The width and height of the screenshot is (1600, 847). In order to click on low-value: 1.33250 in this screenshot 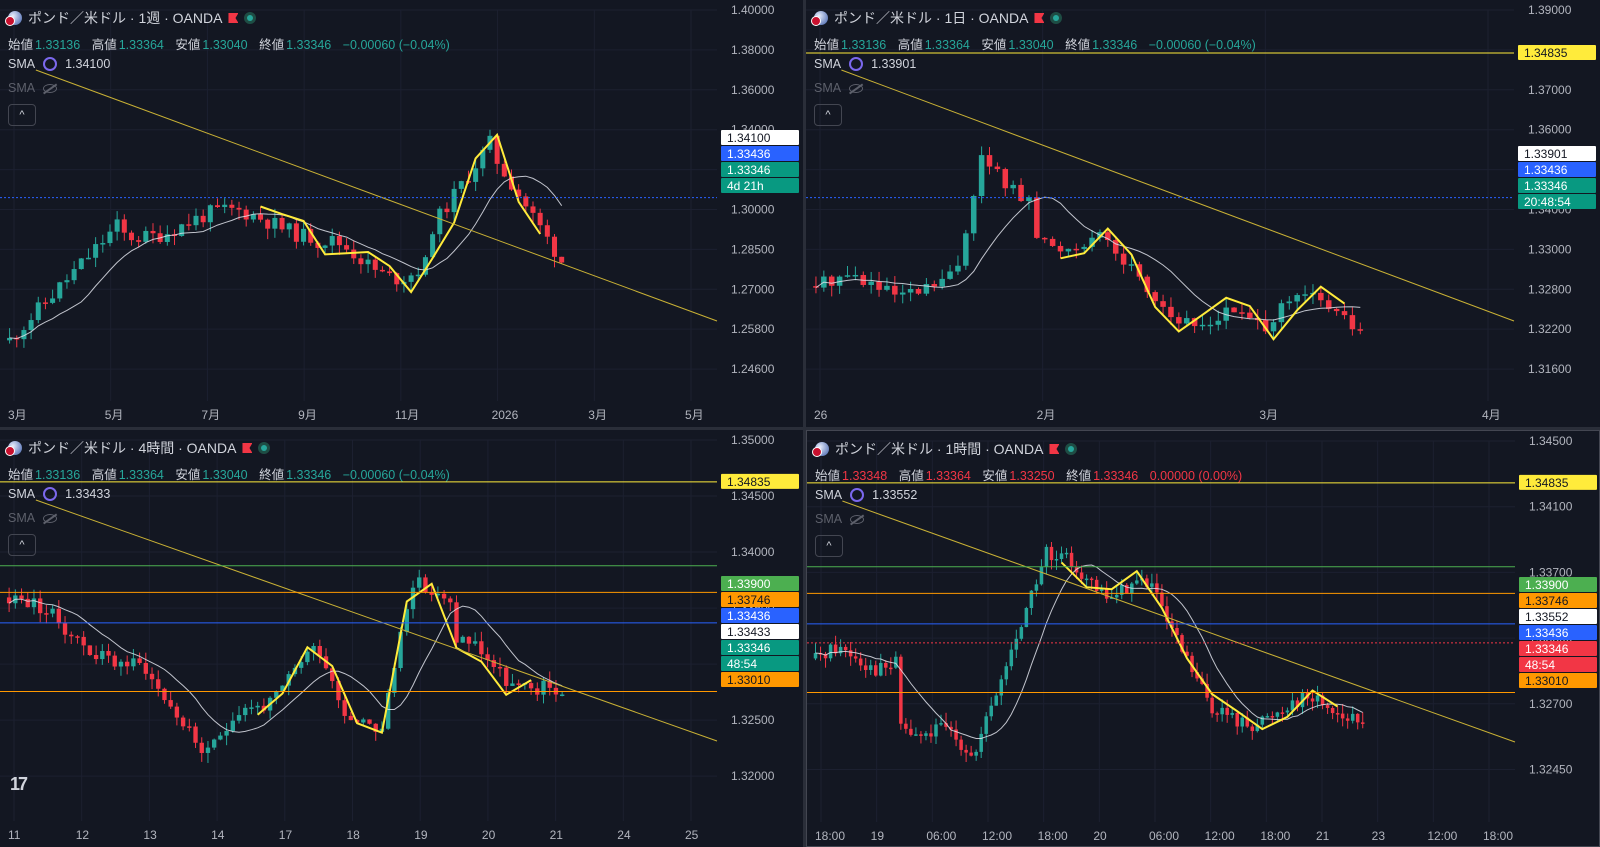, I will do `click(1032, 476)`.